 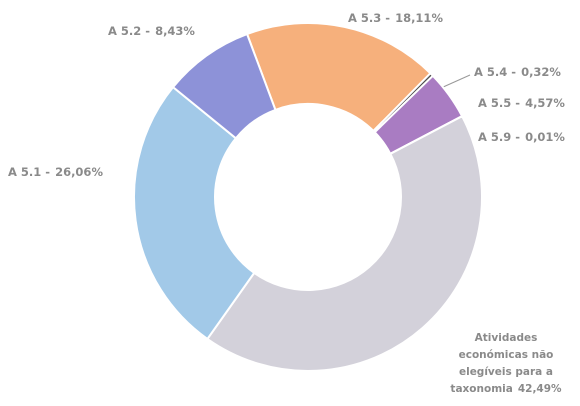 I want to click on slice-label: A 5.9 - 0,01%, so click(x=521, y=137).